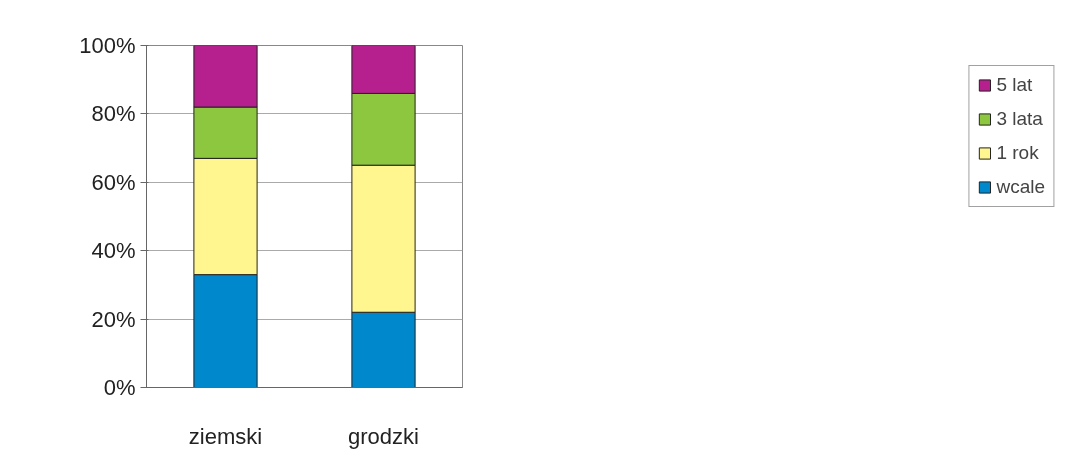 Image resolution: width=1074 pixels, height=451 pixels. Describe the element at coordinates (107, 45) in the screenshot. I see `y-tick-label: 100%` at that location.